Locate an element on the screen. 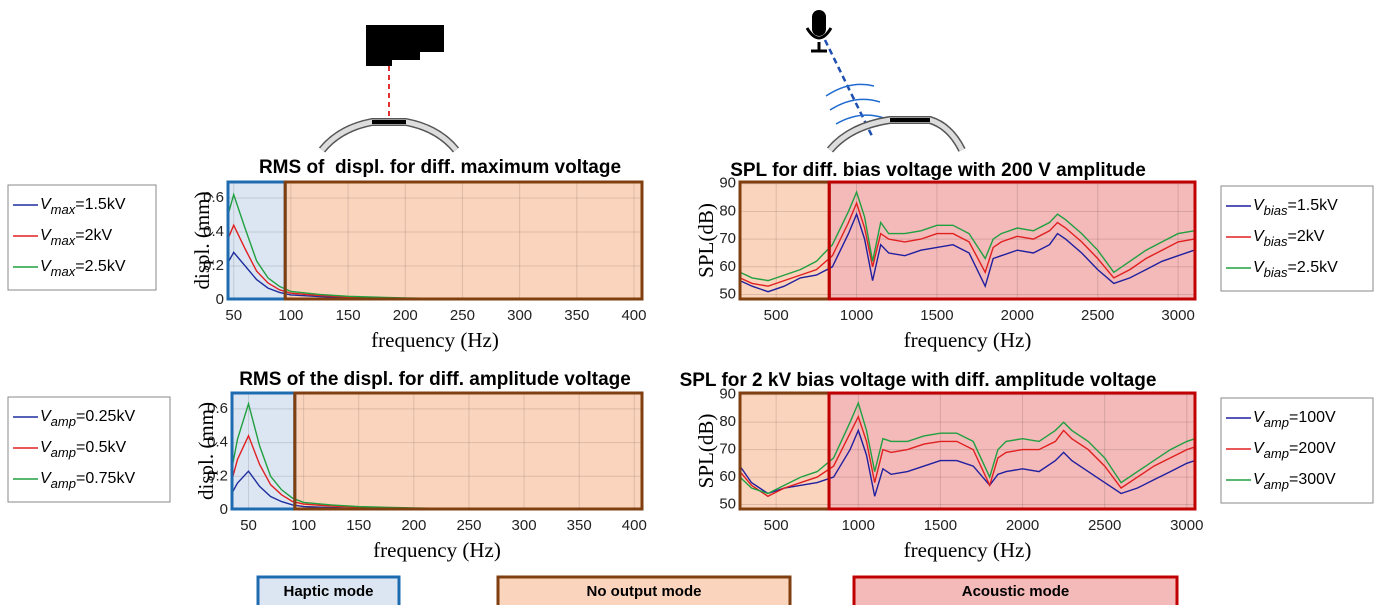 Image resolution: width=1382 pixels, height=605 pixels. legend-label: Vamp=0.75kV is located at coordinates (87, 480).